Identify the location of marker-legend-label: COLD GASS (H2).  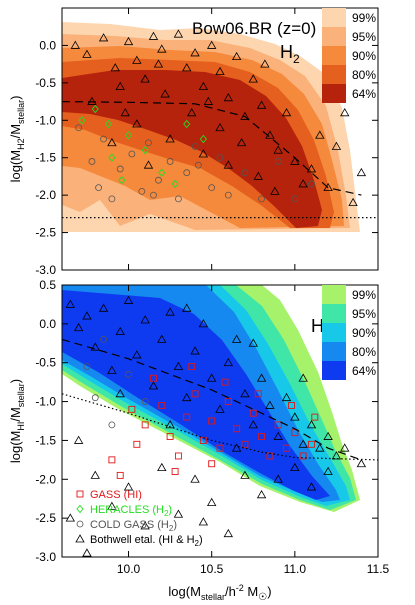
(133, 526).